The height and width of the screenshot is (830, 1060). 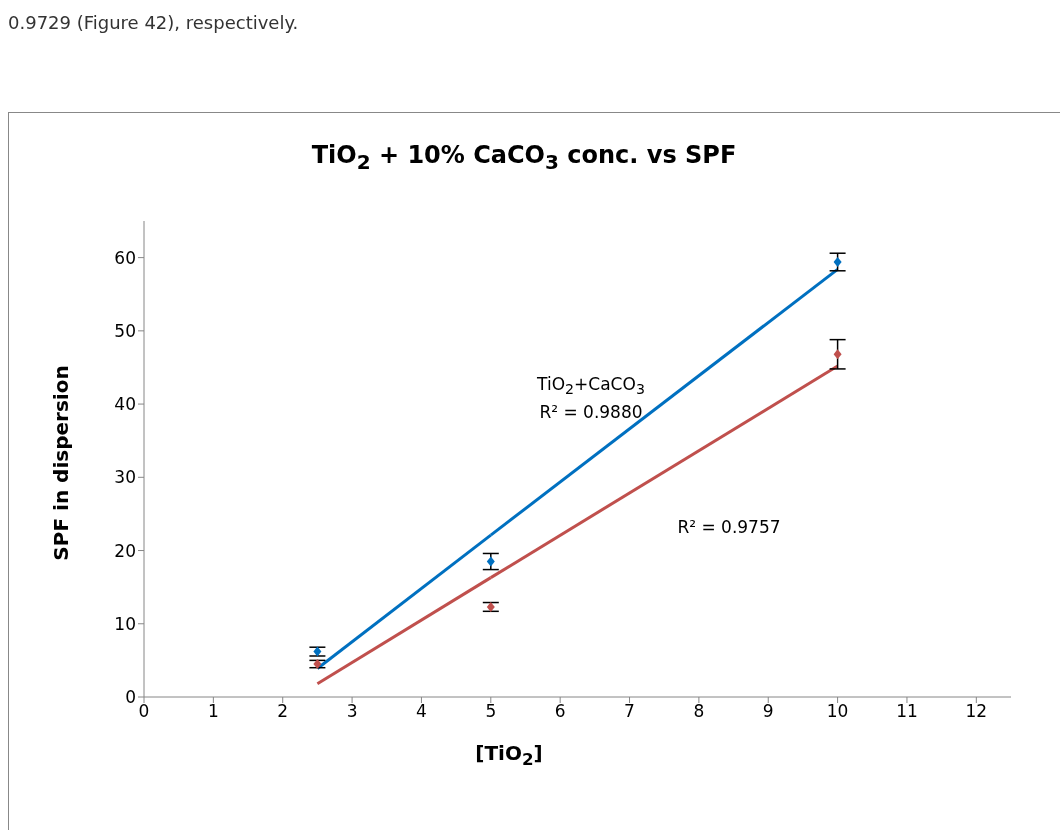 I want to click on x-tick-label: 9, so click(x=768, y=711).